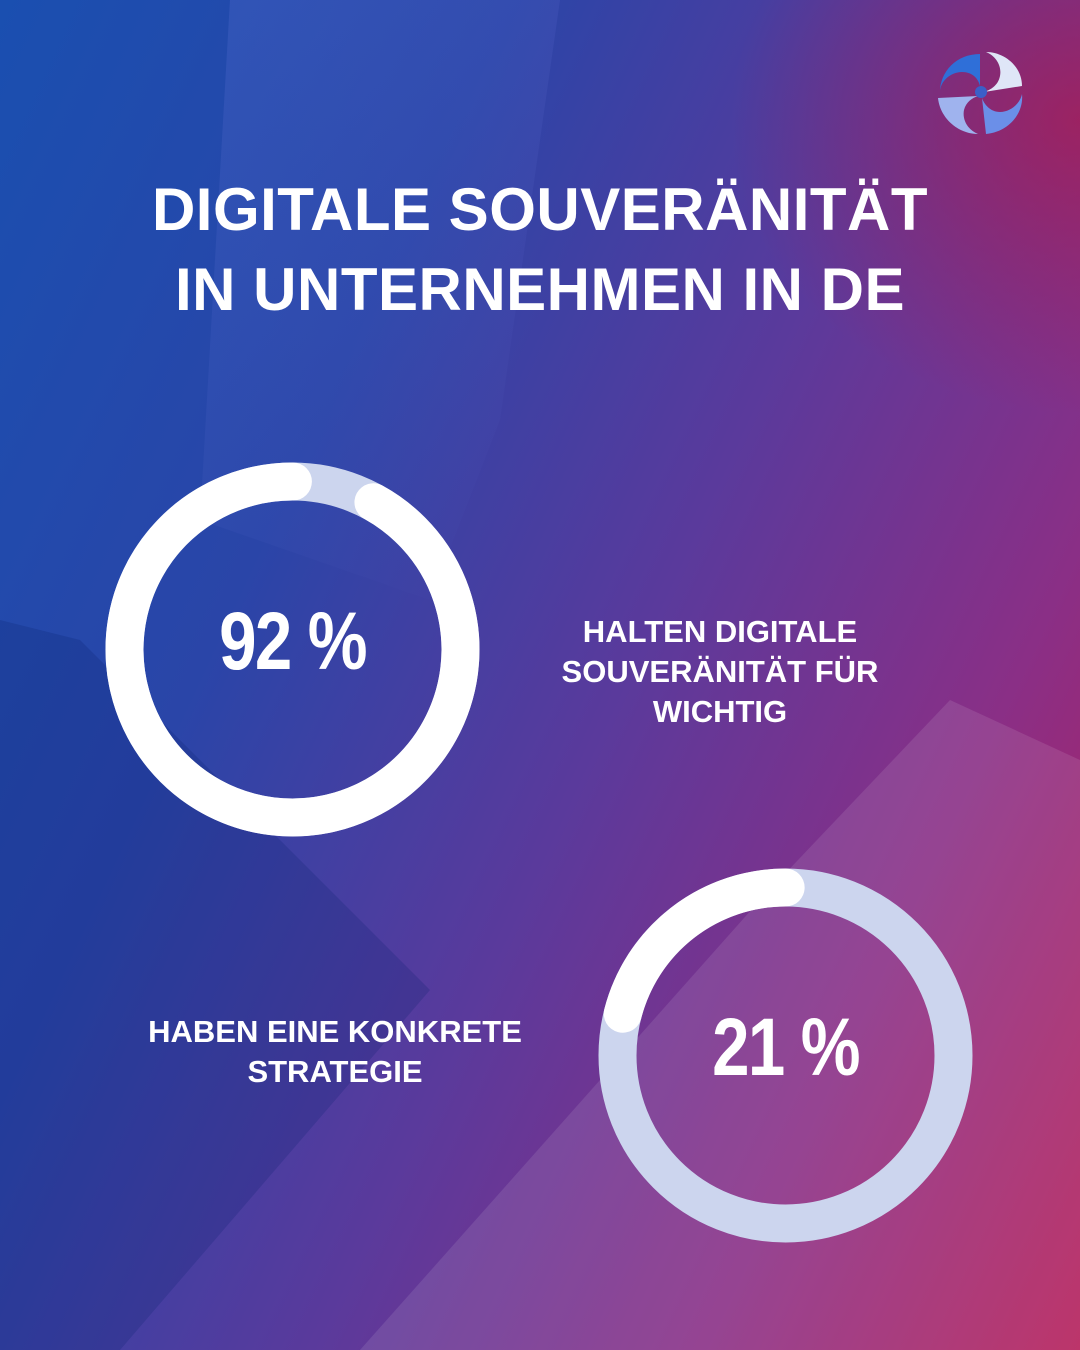  What do you see at coordinates (786, 1047) in the screenshot?
I see `percent-label: 21 %` at bounding box center [786, 1047].